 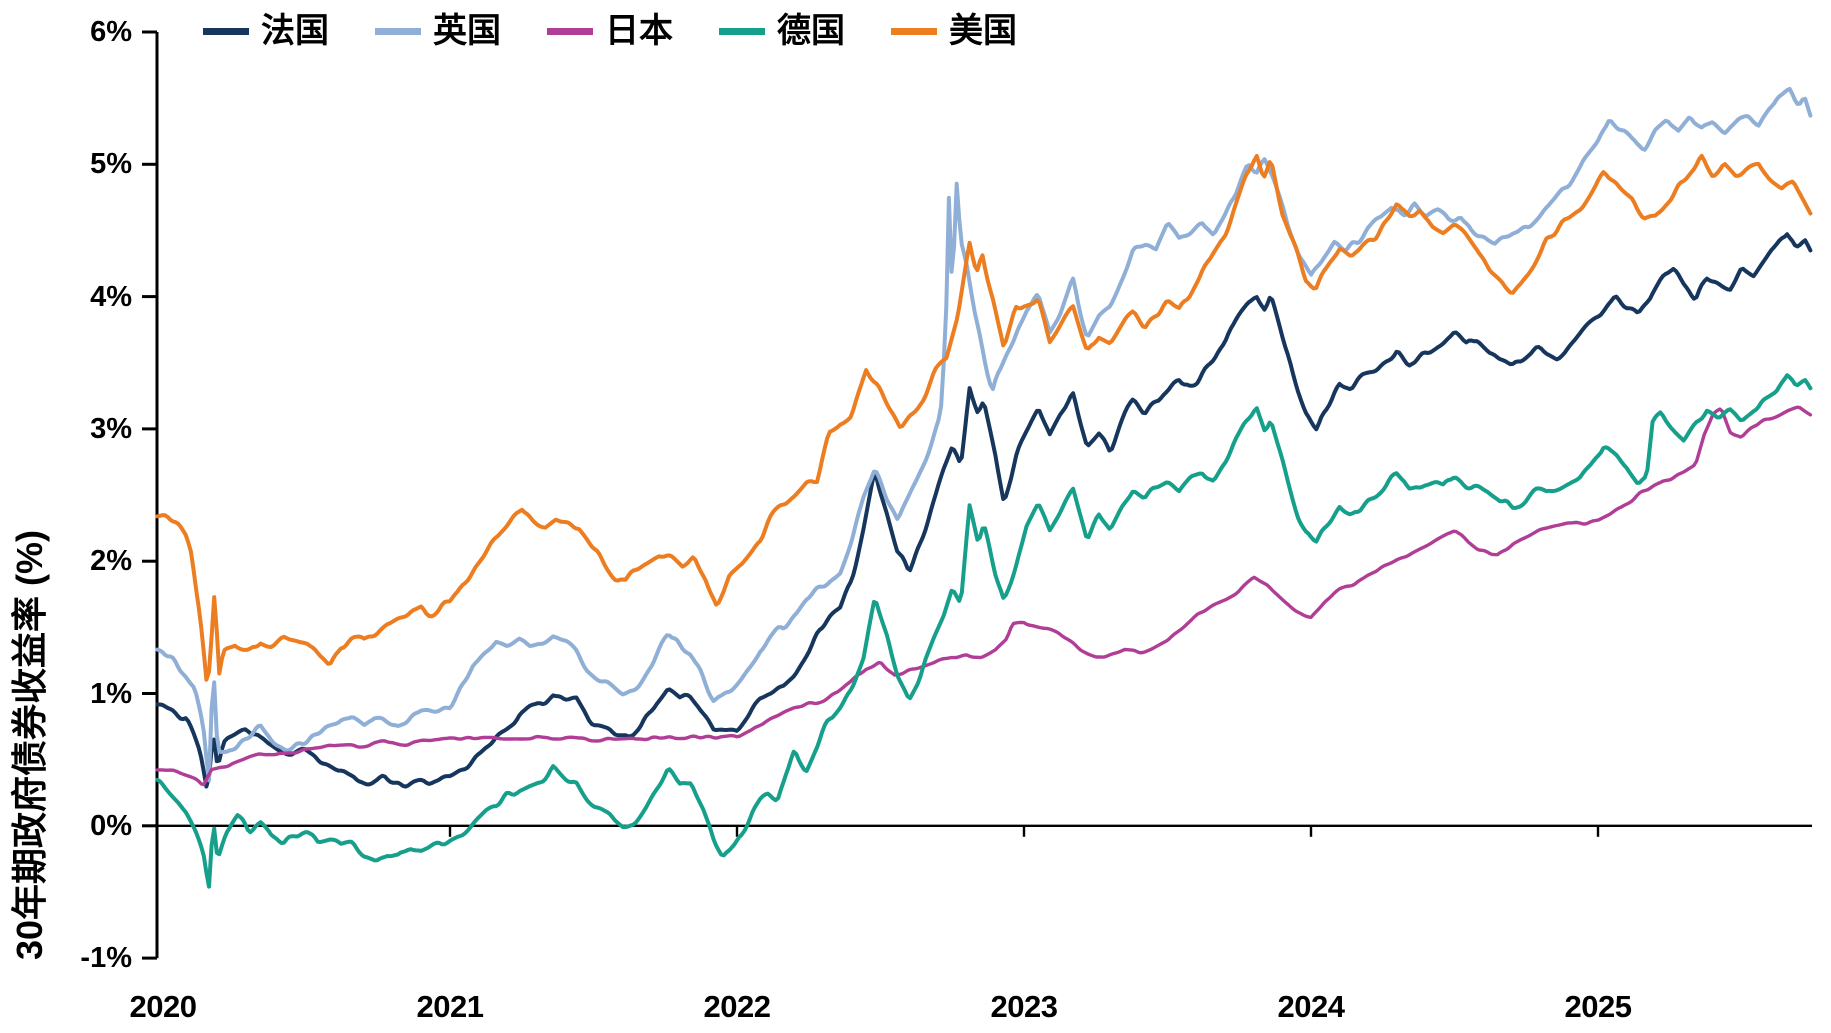 What do you see at coordinates (111, 561) in the screenshot?
I see `y-tick-label-2%: 2%` at bounding box center [111, 561].